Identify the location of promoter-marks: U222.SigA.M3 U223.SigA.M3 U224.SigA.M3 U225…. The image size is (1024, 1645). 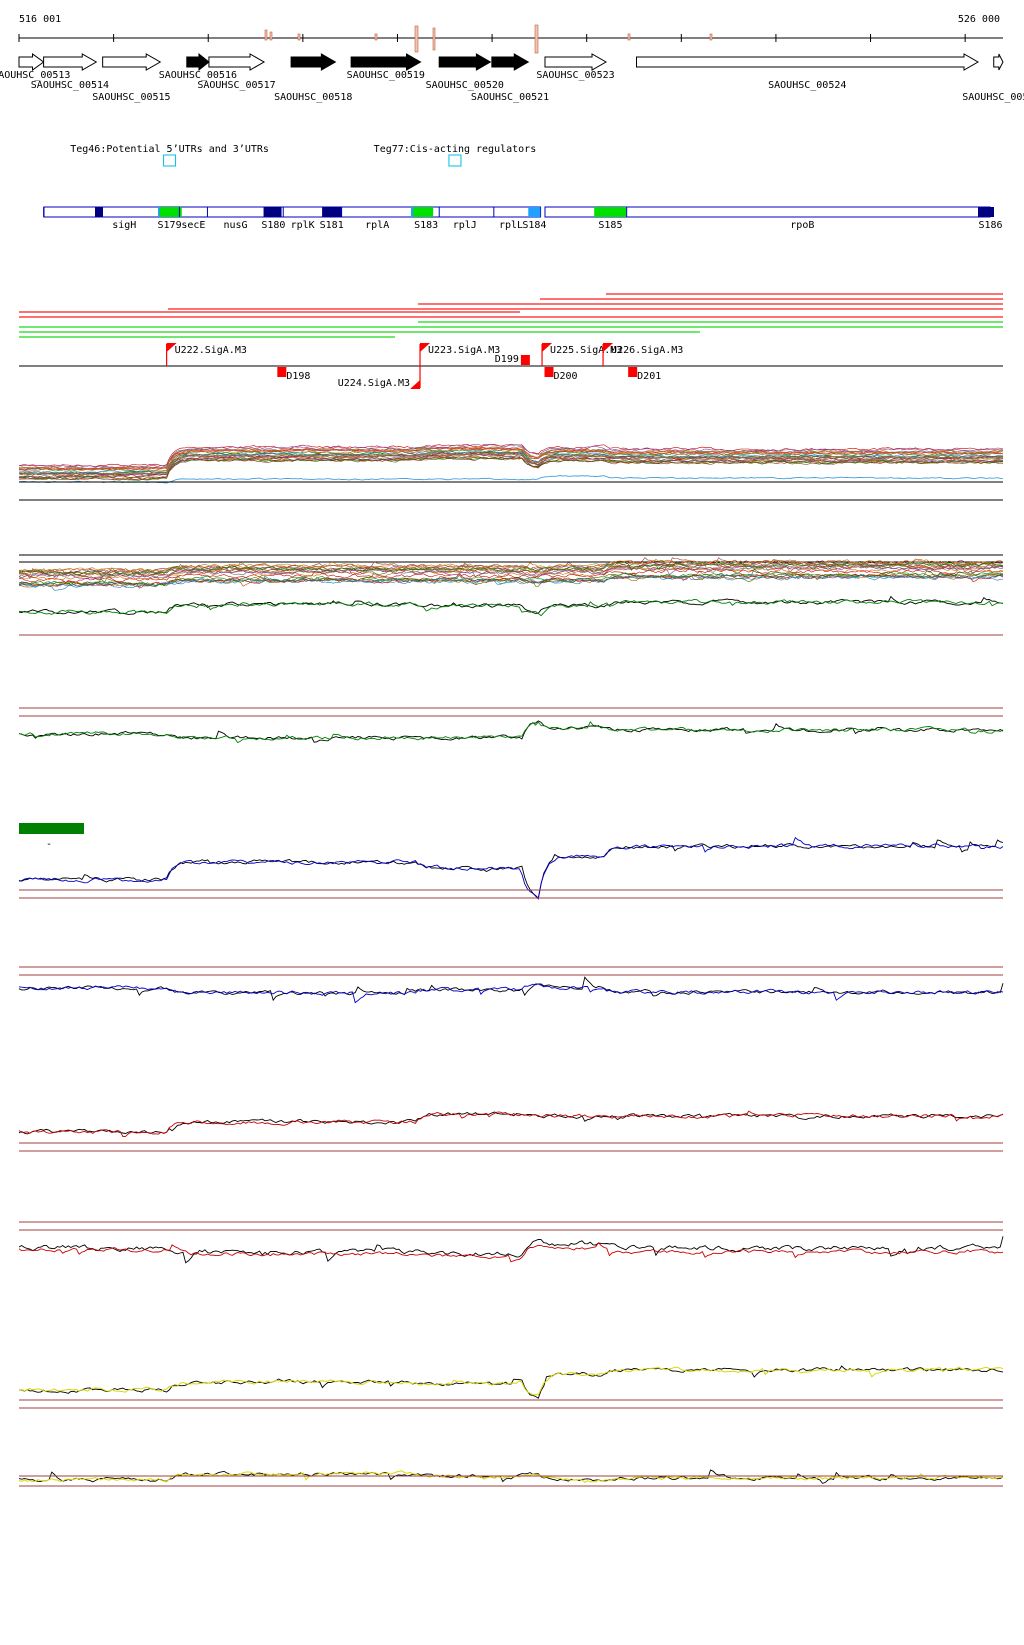
(424, 366).